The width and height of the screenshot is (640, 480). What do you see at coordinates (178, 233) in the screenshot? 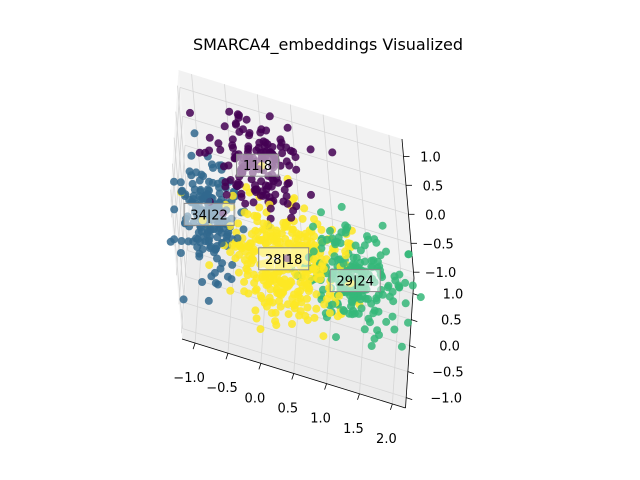
I see `grid-line-y-side` at bounding box center [178, 233].